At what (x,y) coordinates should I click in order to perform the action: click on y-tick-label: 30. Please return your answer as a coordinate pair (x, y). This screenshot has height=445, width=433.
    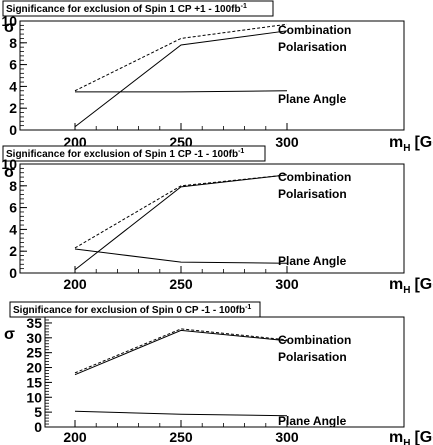
    Looking at the image, I should click on (34, 338).